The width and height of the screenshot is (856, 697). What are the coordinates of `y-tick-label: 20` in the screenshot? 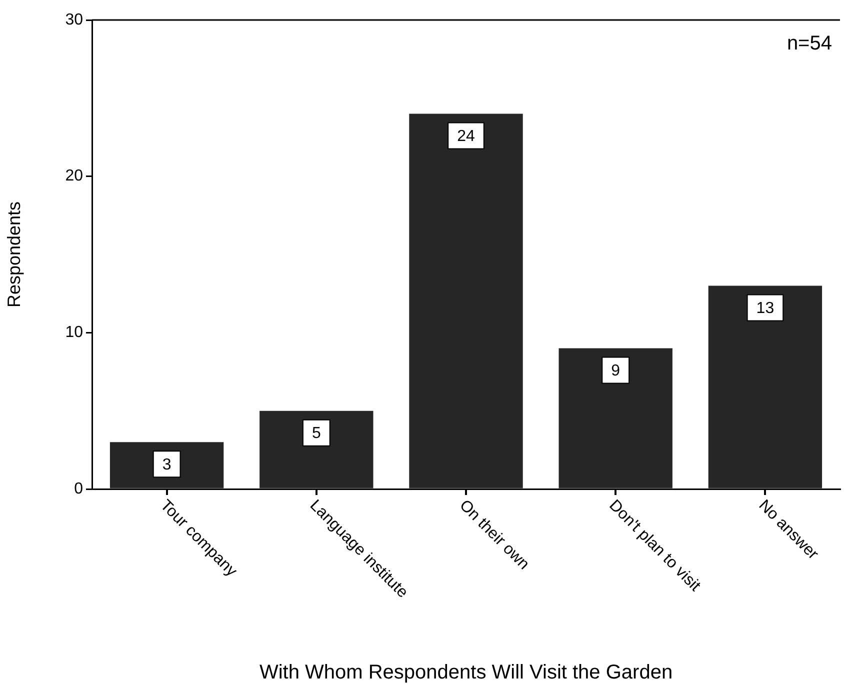 It's located at (74, 176).